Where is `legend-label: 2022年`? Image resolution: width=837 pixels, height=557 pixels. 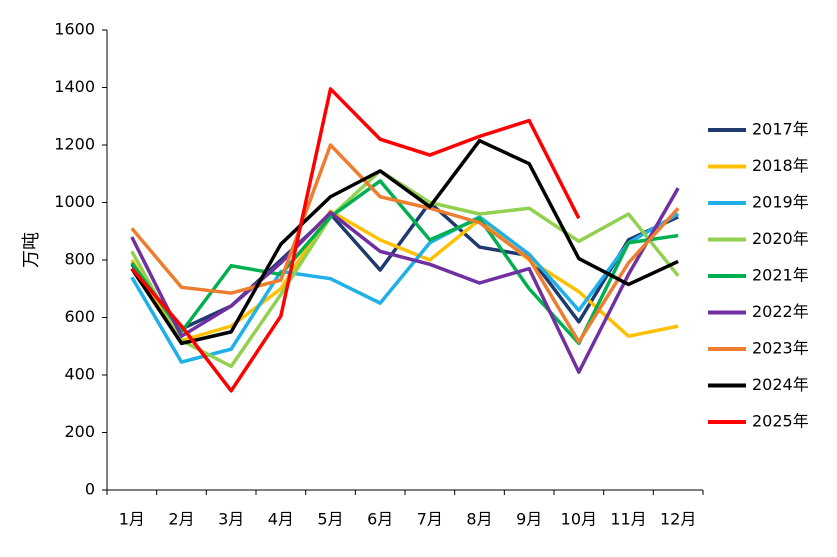 legend-label: 2022年 is located at coordinates (780, 311).